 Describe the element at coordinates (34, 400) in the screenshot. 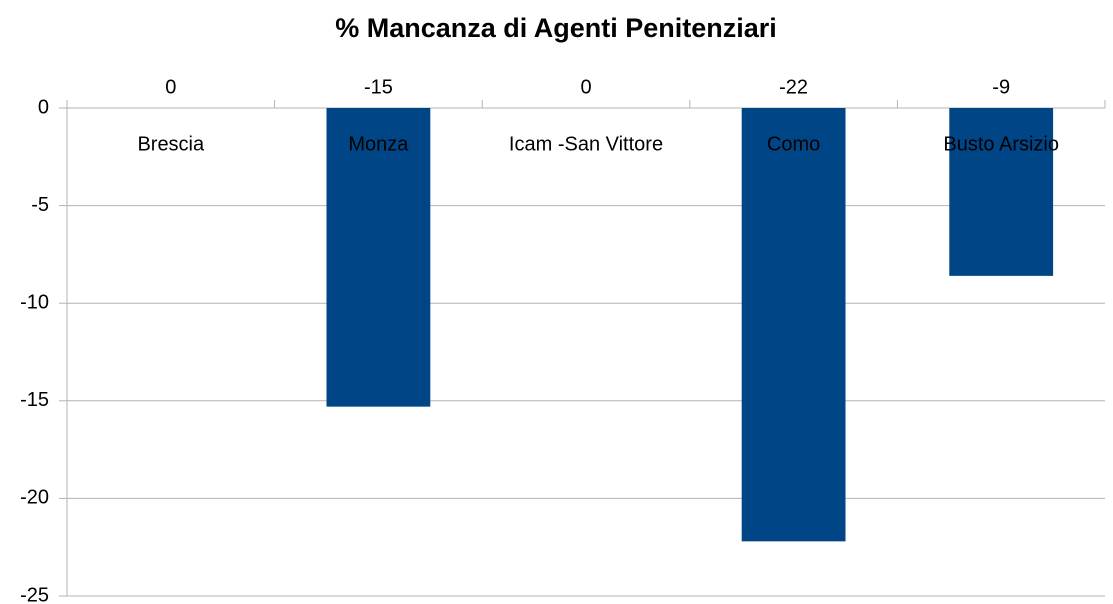

I see `y-tick-label: -15` at that location.